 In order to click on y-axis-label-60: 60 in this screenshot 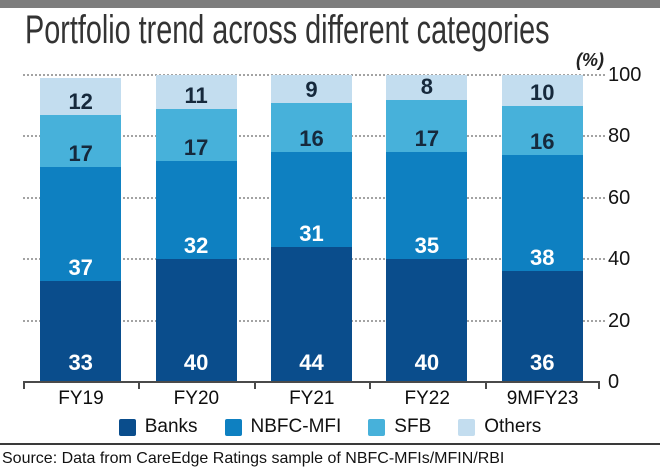, I will do `click(619, 197)`.